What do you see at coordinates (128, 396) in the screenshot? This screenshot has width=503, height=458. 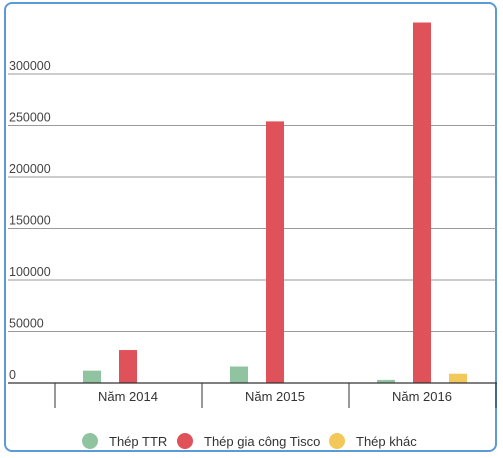 I see `x-tick-label: Năm 2014` at bounding box center [128, 396].